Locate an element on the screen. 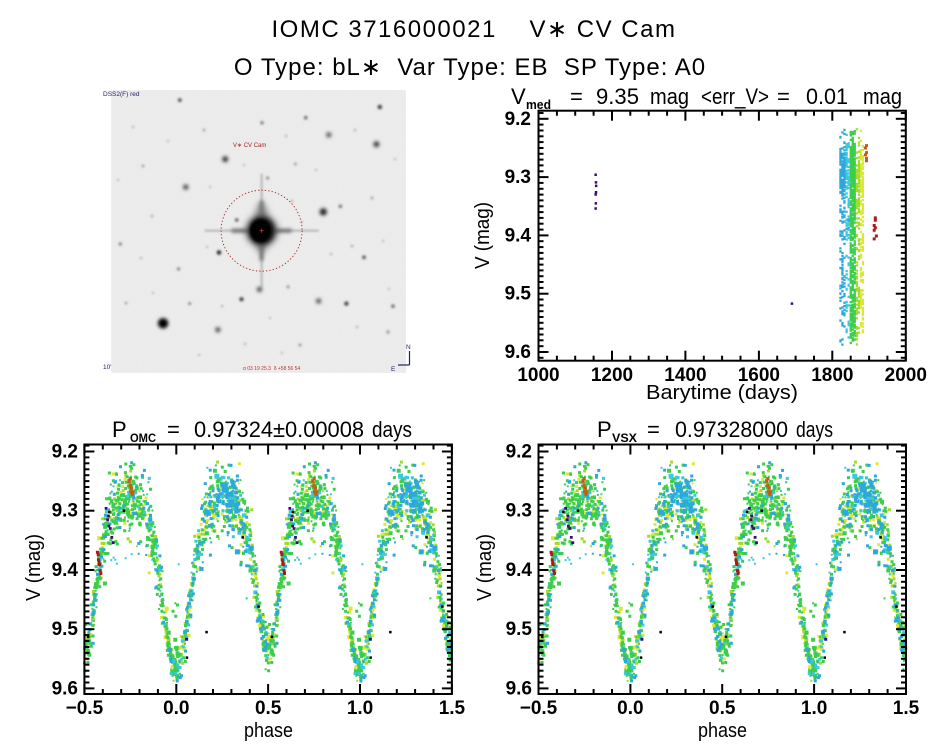 The image size is (944, 747). svg-text: med is located at coordinates (538, 104).